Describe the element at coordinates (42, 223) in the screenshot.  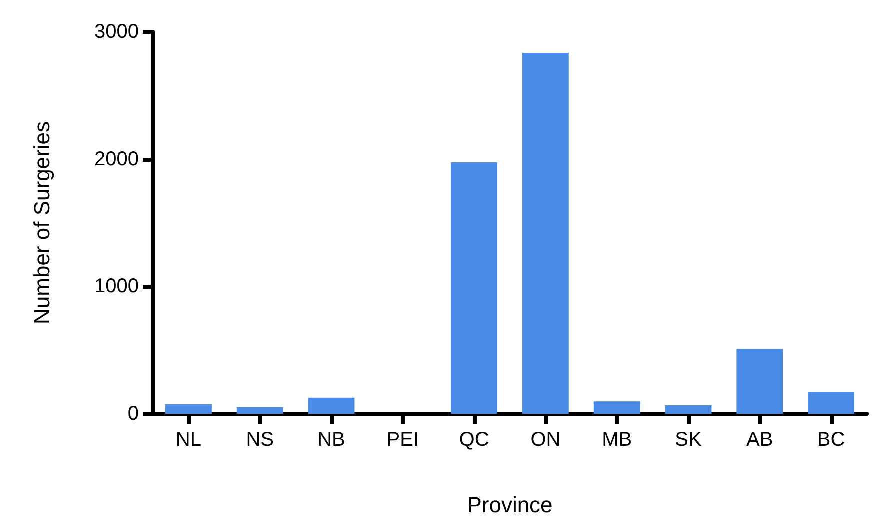
I see `y-axis-title: Number of Surgeries` at that location.